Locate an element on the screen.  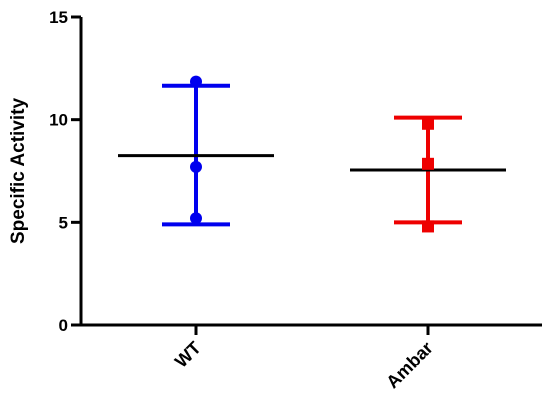
y-tick-label: 5 is located at coordinates (63, 222).